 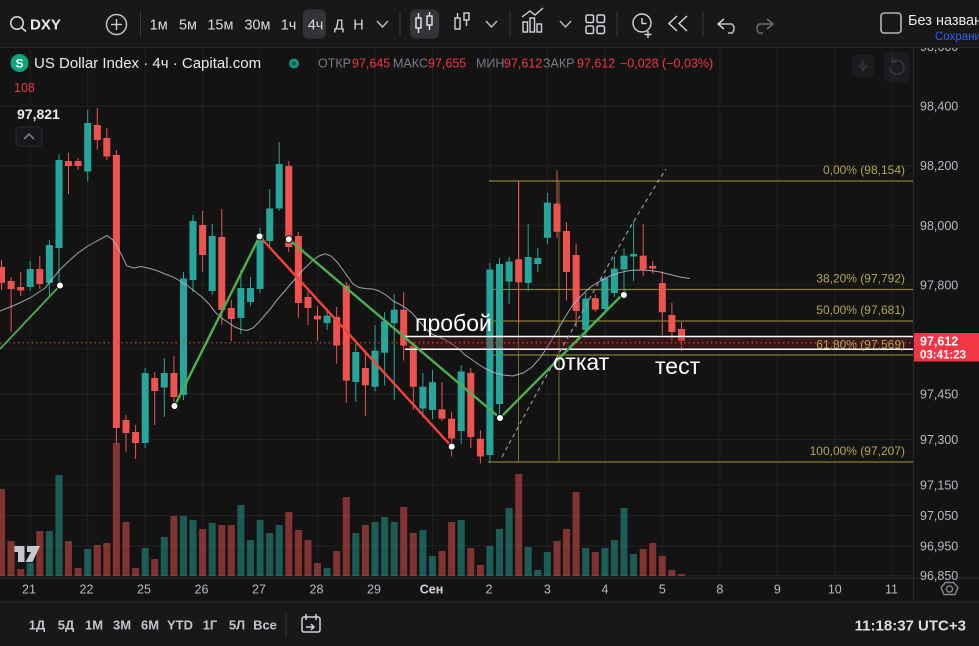 I want to click on svg-text: −0,028 (−0,03%), so click(x=666, y=64).